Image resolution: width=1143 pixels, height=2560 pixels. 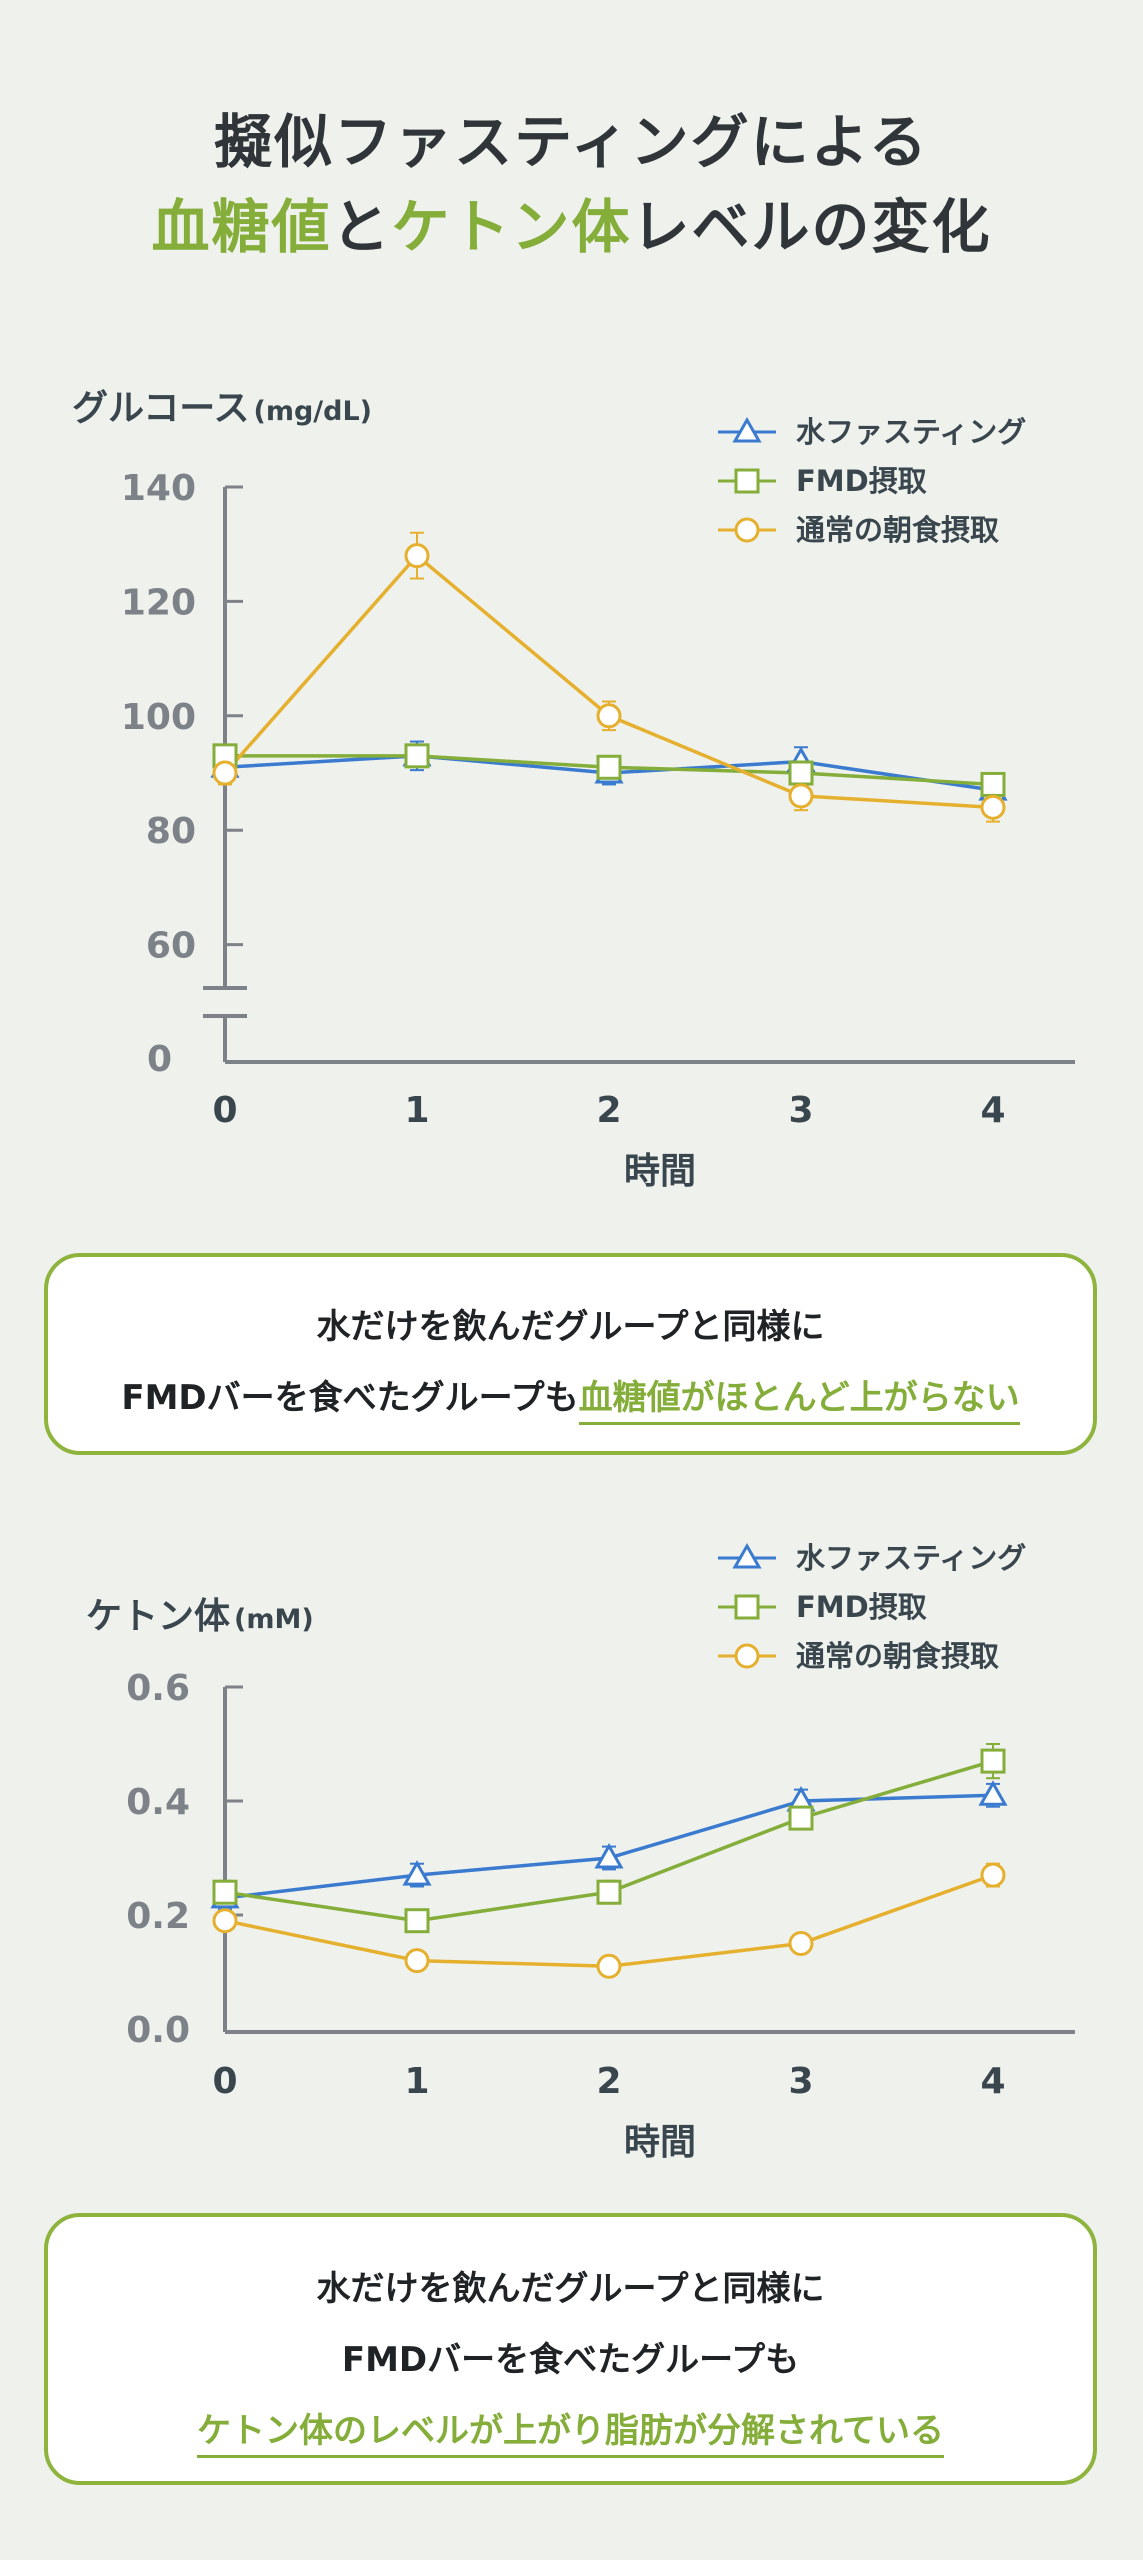 What do you see at coordinates (312, 411) in the screenshot?
I see `glucose-unit-text: (mg/dL)` at bounding box center [312, 411].